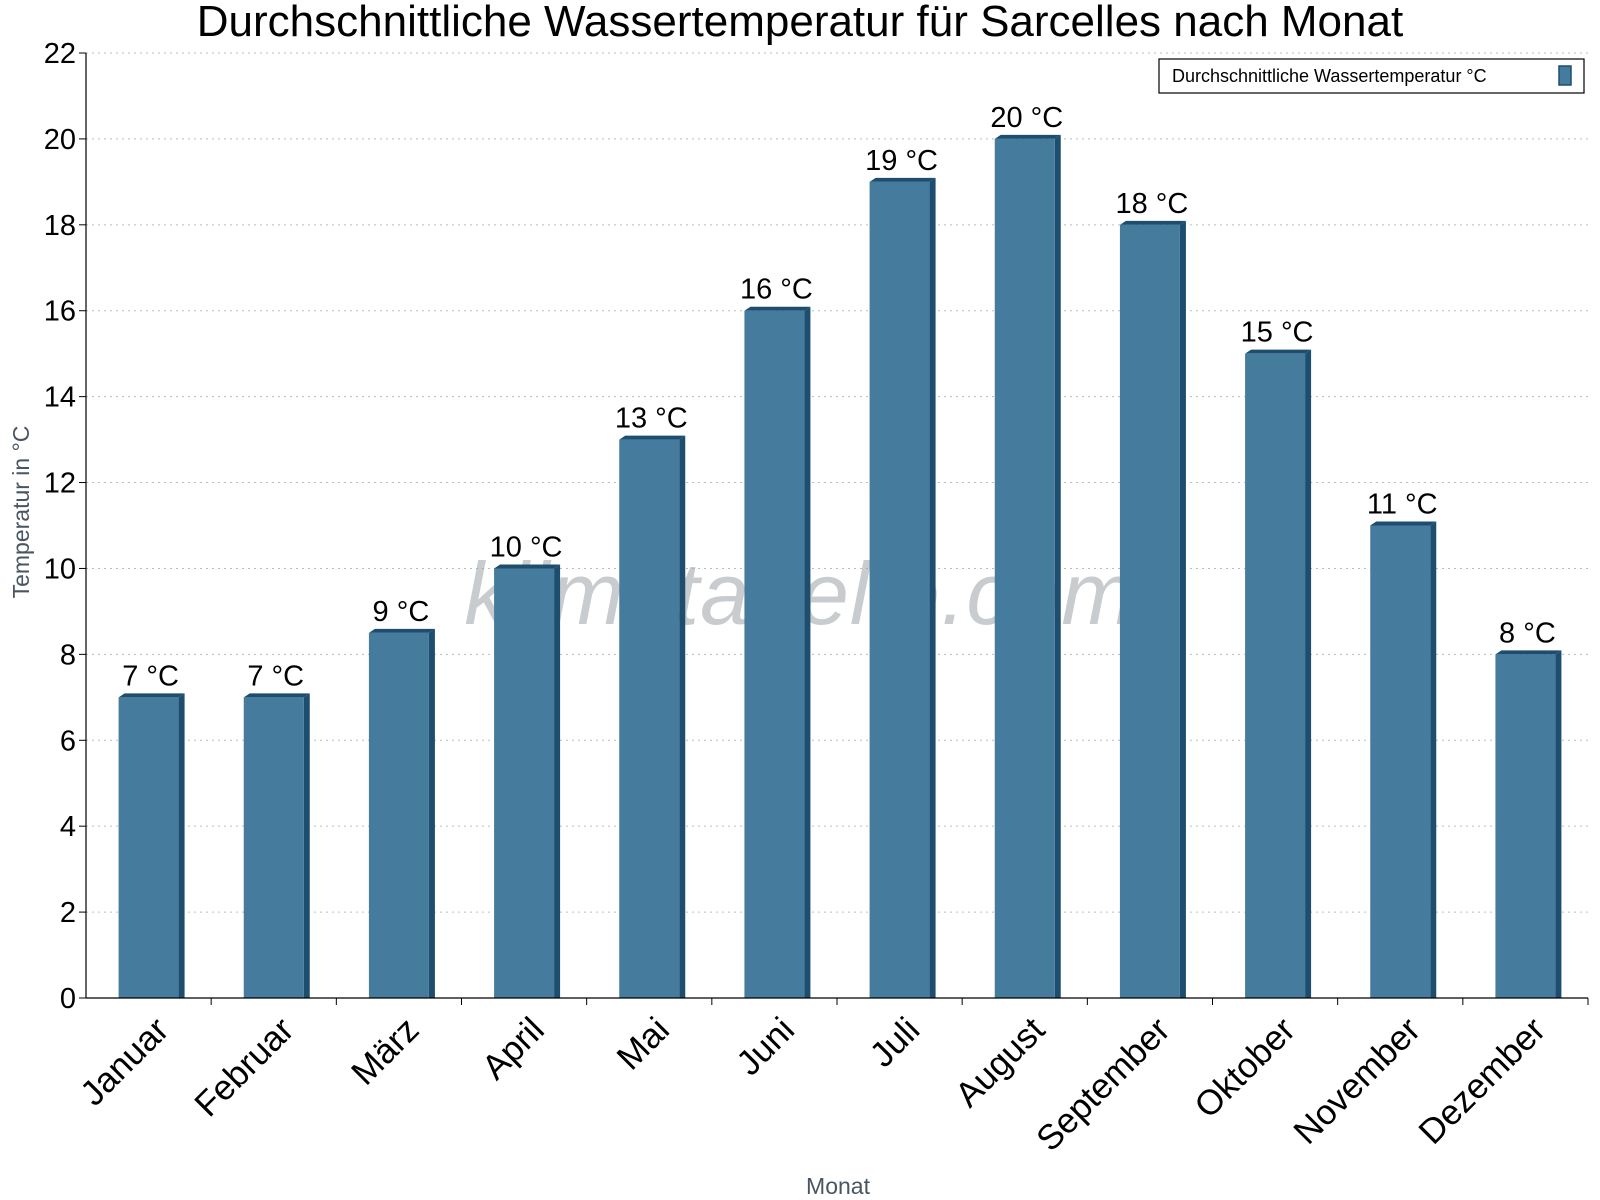 The height and width of the screenshot is (1200, 1600). I want to click on bar-november, so click(1403, 759).